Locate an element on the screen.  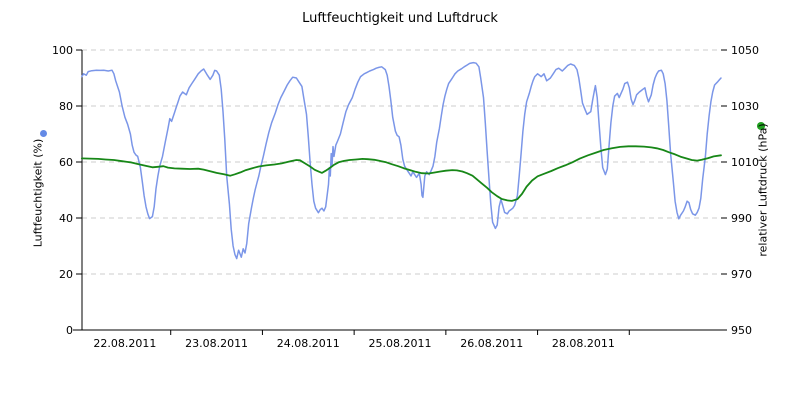
svg-text: 26.08.2011 is located at coordinates (491, 343).